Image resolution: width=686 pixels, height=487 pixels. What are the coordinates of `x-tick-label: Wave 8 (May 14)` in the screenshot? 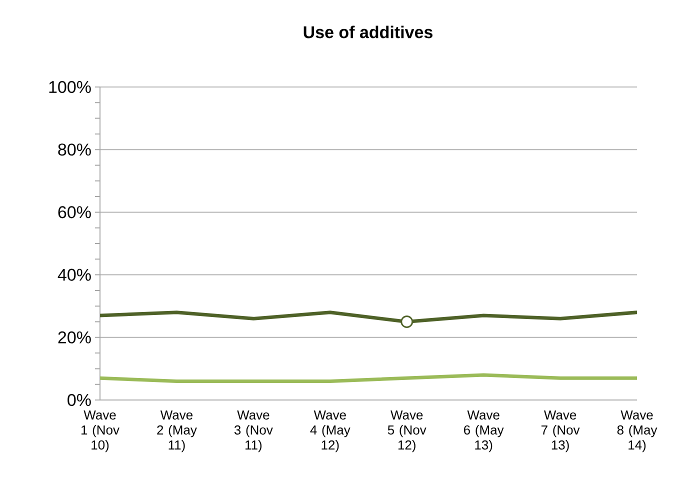 It's located at (637, 431).